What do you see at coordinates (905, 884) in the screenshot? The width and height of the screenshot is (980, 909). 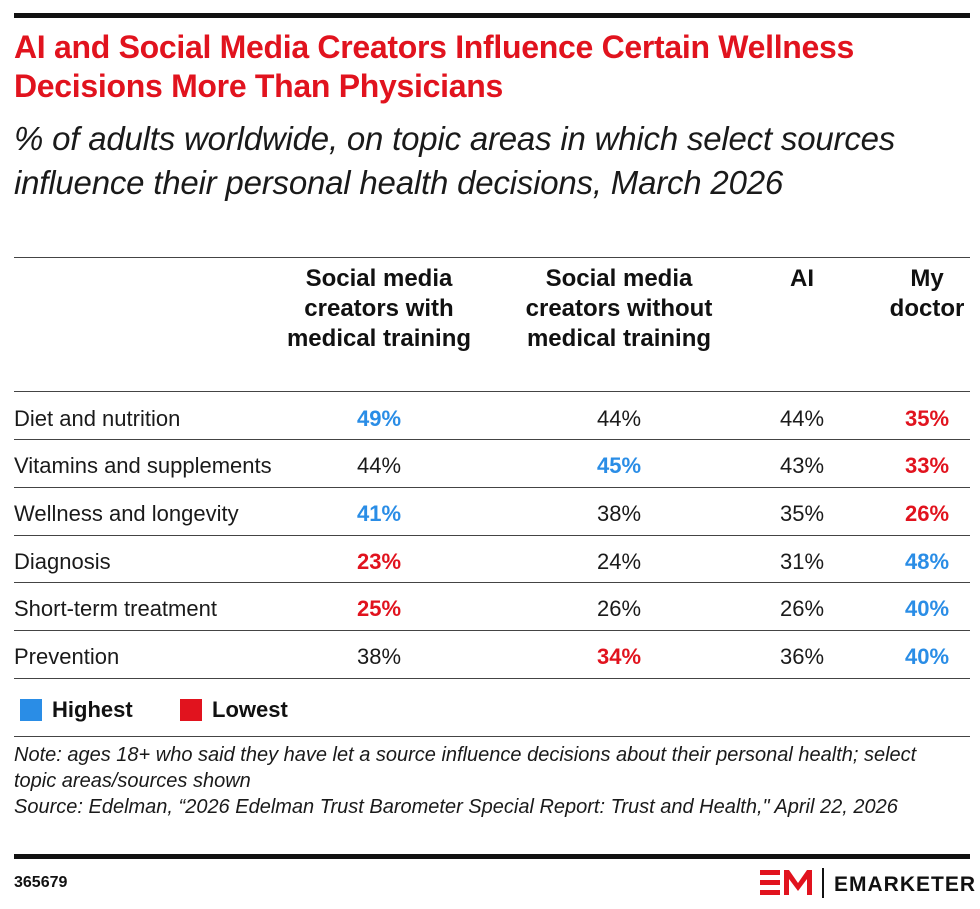 I see `brand-wordmark: EMARKETER` at bounding box center [905, 884].